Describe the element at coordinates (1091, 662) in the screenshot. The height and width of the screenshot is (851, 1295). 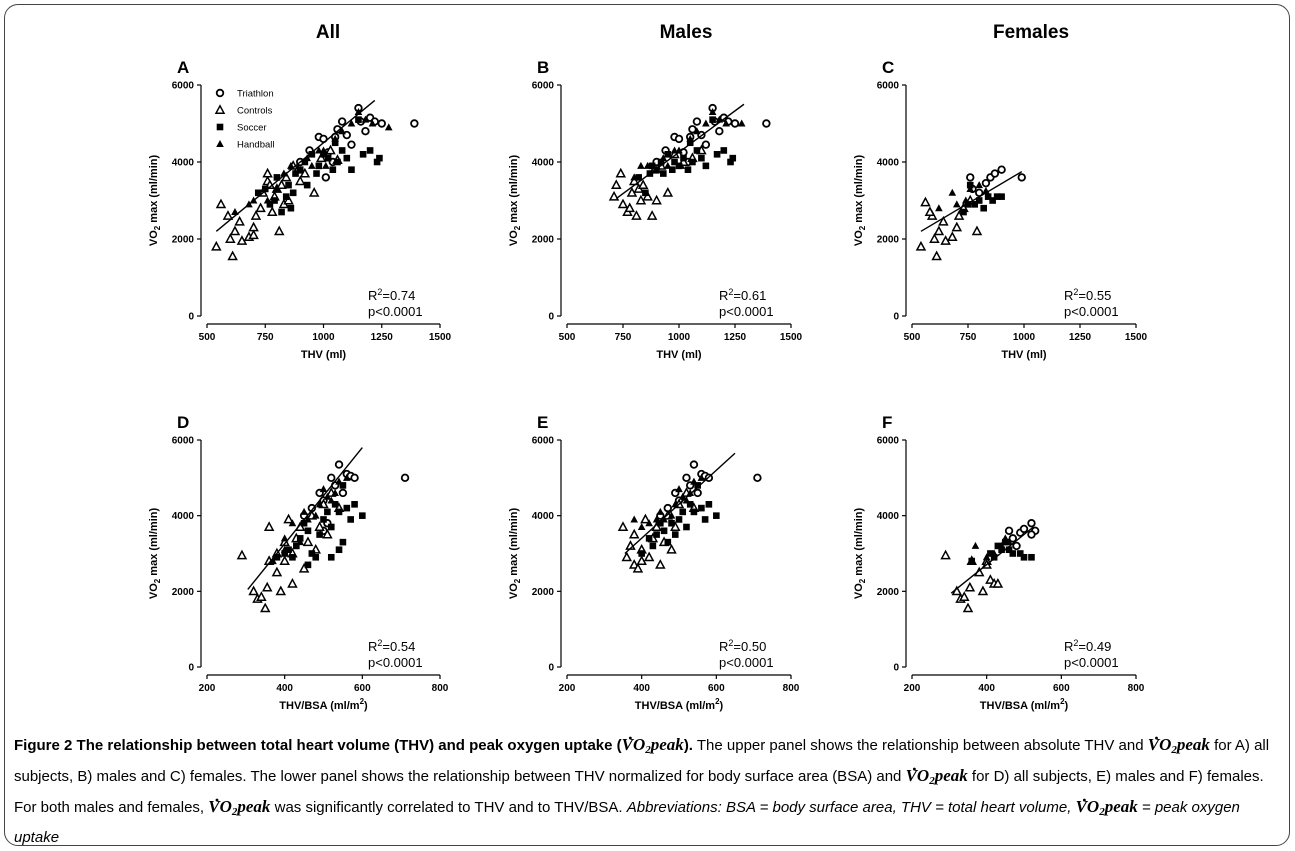
I see `p-value-label: p<0.0001` at that location.